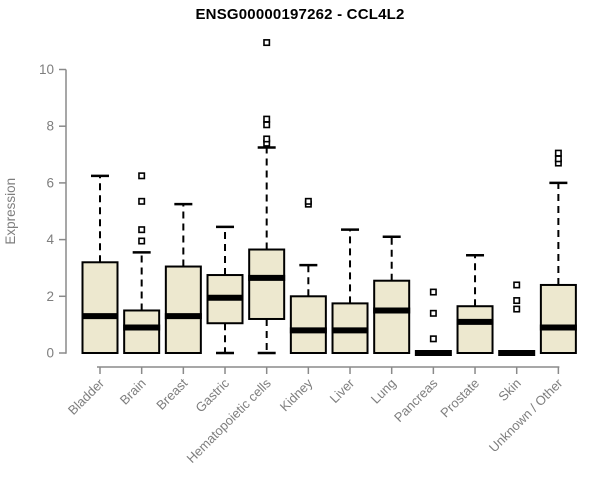 This screenshot has width=600, height=500. What do you see at coordinates (558, 251) in the screenshot?
I see `boxplot-unknown-other` at bounding box center [558, 251].